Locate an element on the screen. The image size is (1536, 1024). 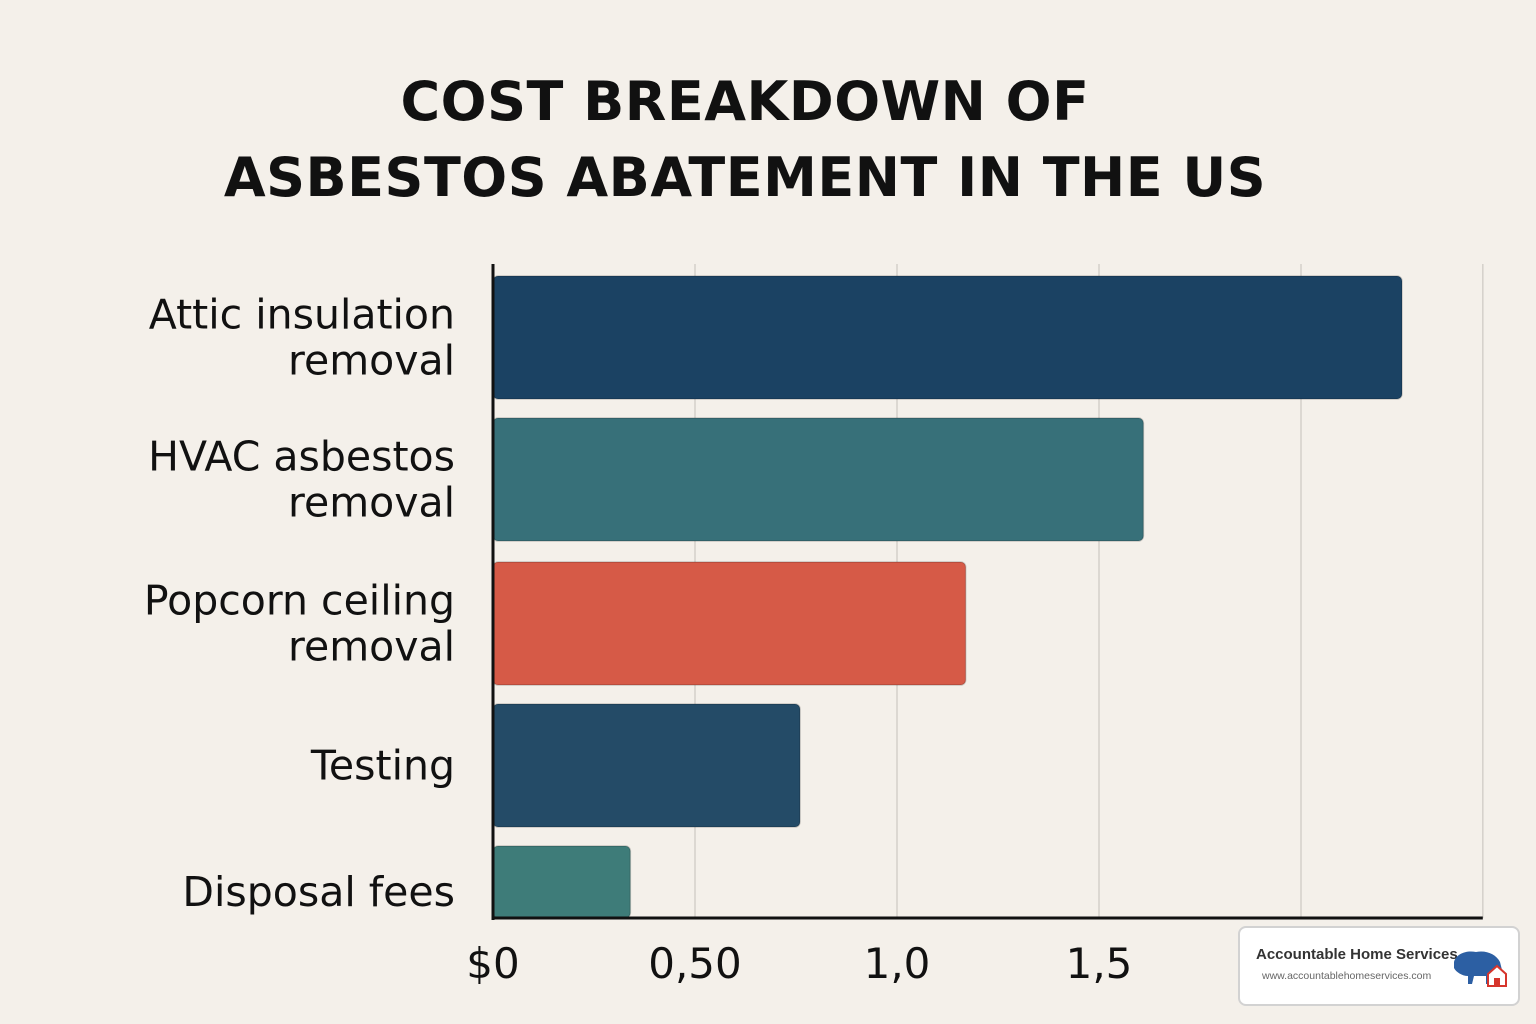
x-tick-label-2: 1,0 is located at coordinates (897, 963).